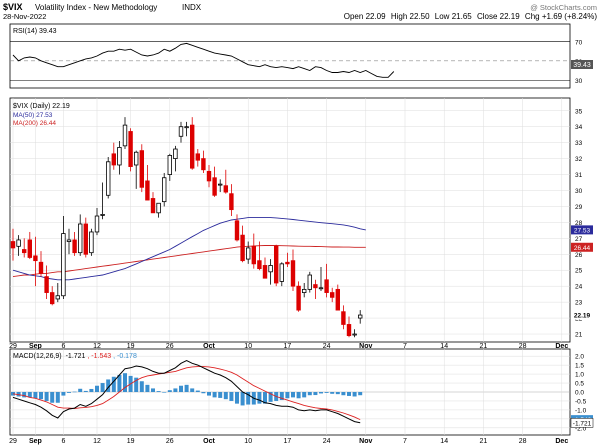 The image size is (600, 446). Describe the element at coordinates (24, 16) in the screenshot. I see `chart-date: 28-Nov-2022` at that location.